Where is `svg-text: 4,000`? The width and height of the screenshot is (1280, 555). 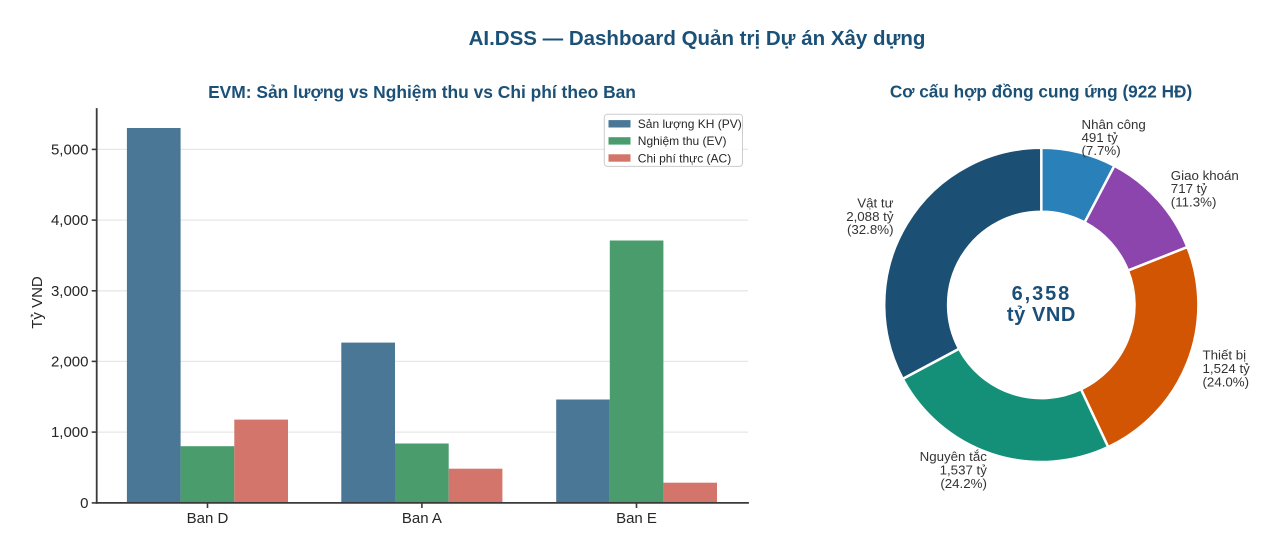 svg-text: 4,000 is located at coordinates (70, 220).